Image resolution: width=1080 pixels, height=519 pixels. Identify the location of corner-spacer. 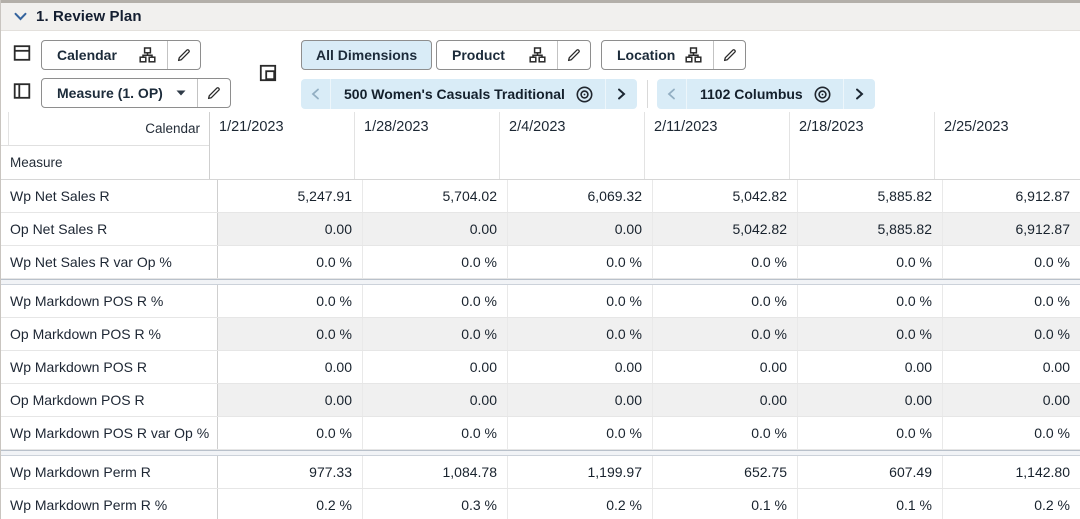
(5, 128).